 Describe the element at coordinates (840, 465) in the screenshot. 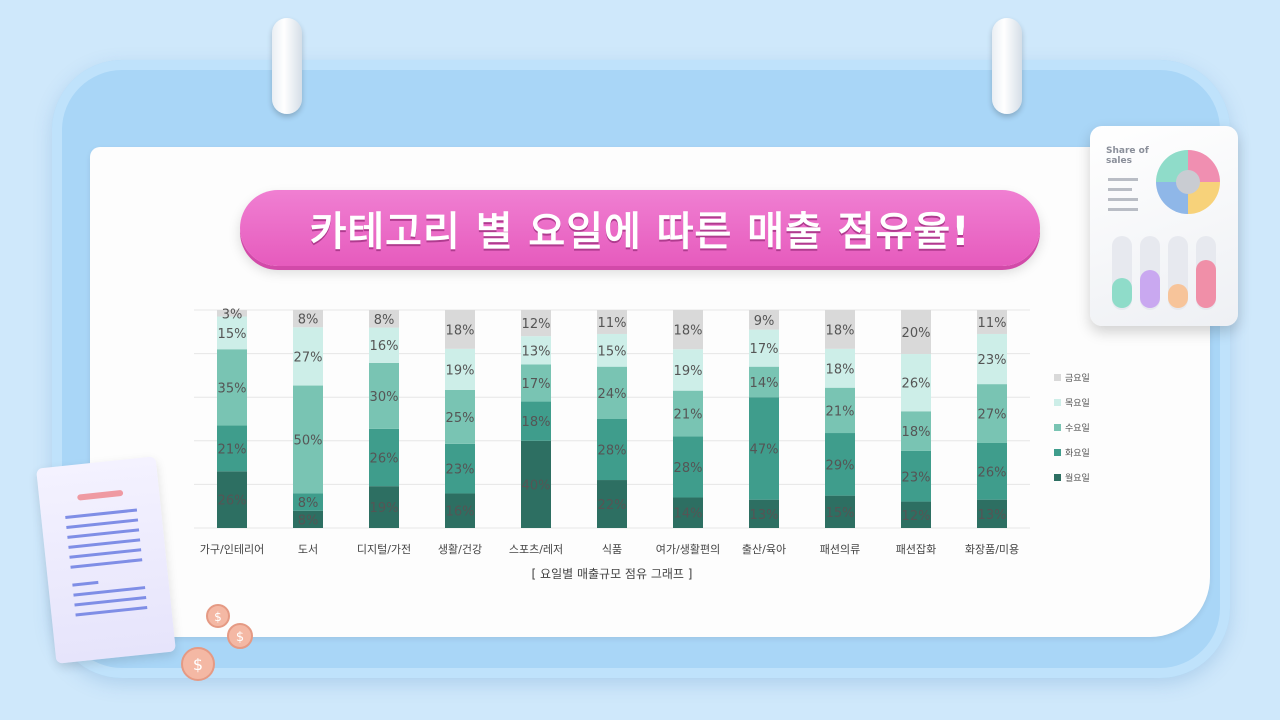

I see `data-label: 29%` at that location.